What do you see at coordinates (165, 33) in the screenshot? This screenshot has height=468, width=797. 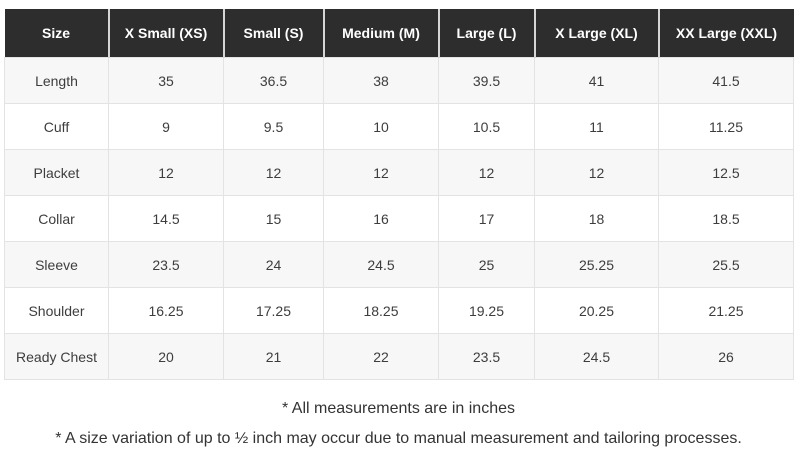 I see `column-header: X Small (XS)` at bounding box center [165, 33].